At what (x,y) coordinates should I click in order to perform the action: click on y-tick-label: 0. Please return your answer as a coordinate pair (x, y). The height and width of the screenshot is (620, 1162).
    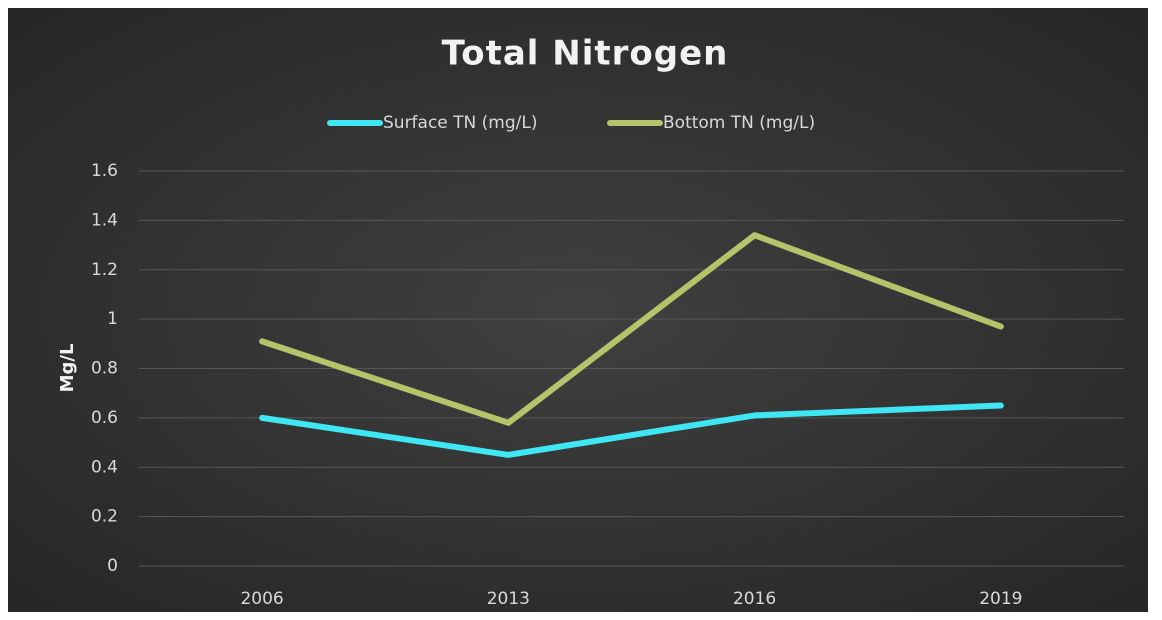
    Looking at the image, I should click on (112, 566).